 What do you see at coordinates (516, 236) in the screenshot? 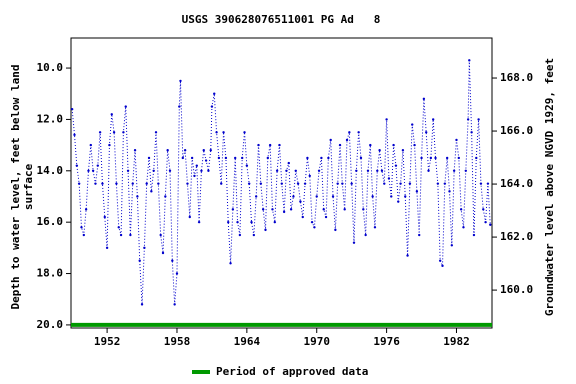
I see `y2-tick-label: 162.0` at bounding box center [516, 236].